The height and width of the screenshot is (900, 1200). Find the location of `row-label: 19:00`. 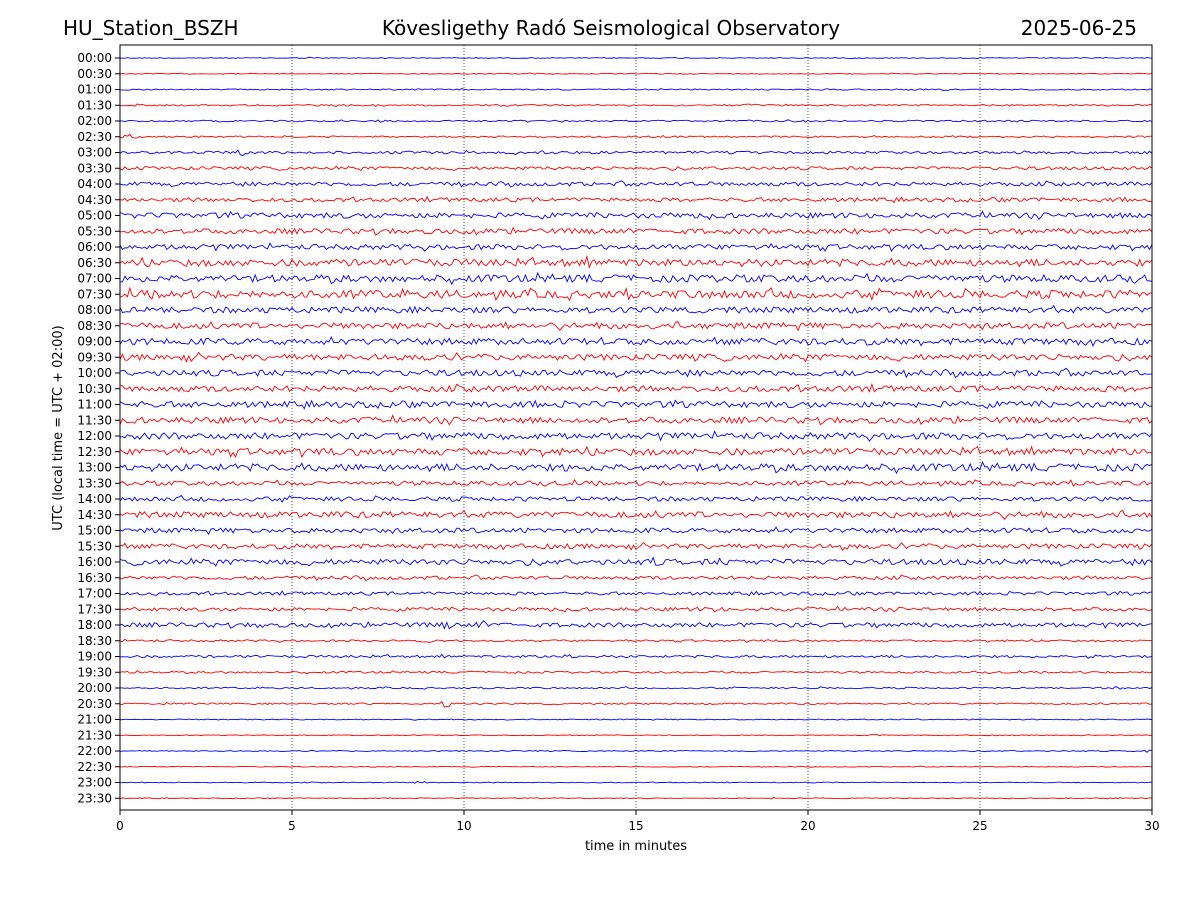

row-label: 19:00 is located at coordinates (94, 657).